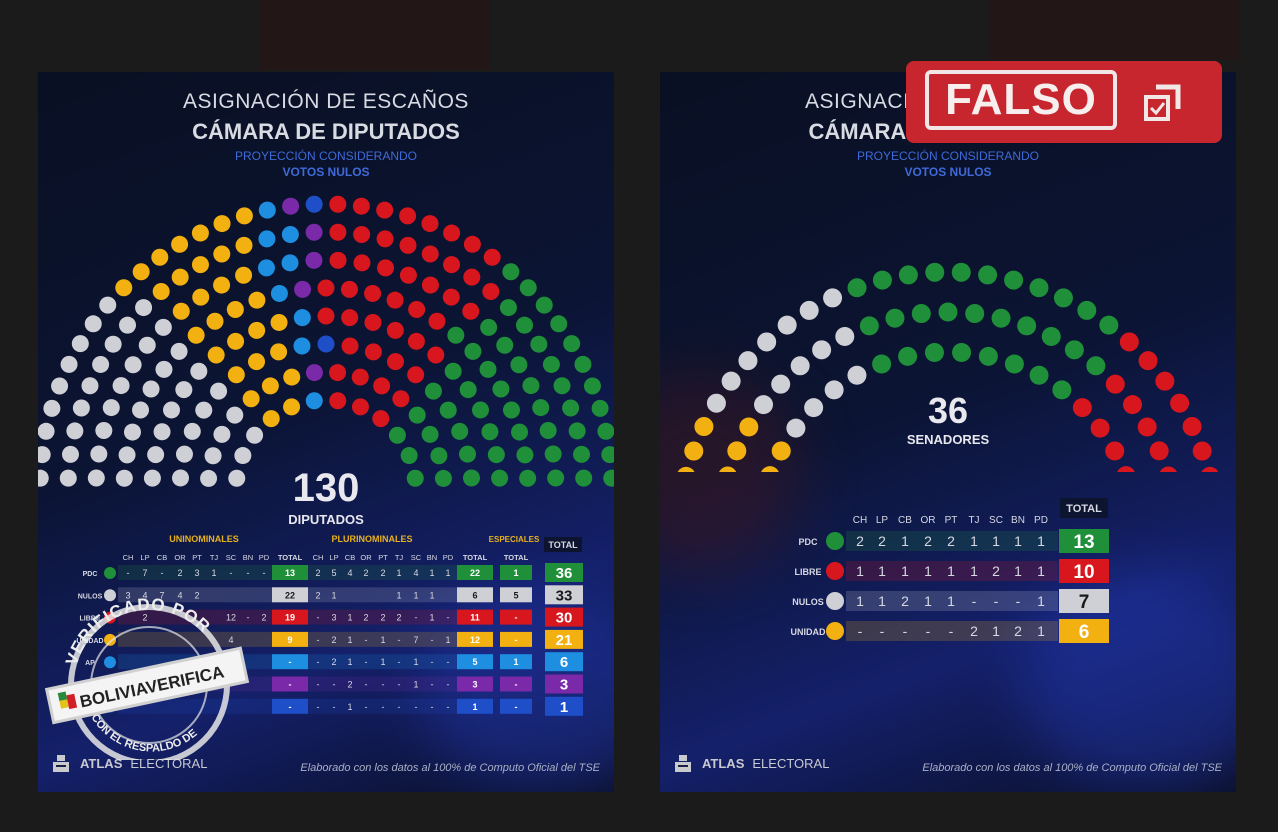 The image size is (1278, 832). Describe the element at coordinates (231, 557) in the screenshot. I see `column-header: SC` at that location.